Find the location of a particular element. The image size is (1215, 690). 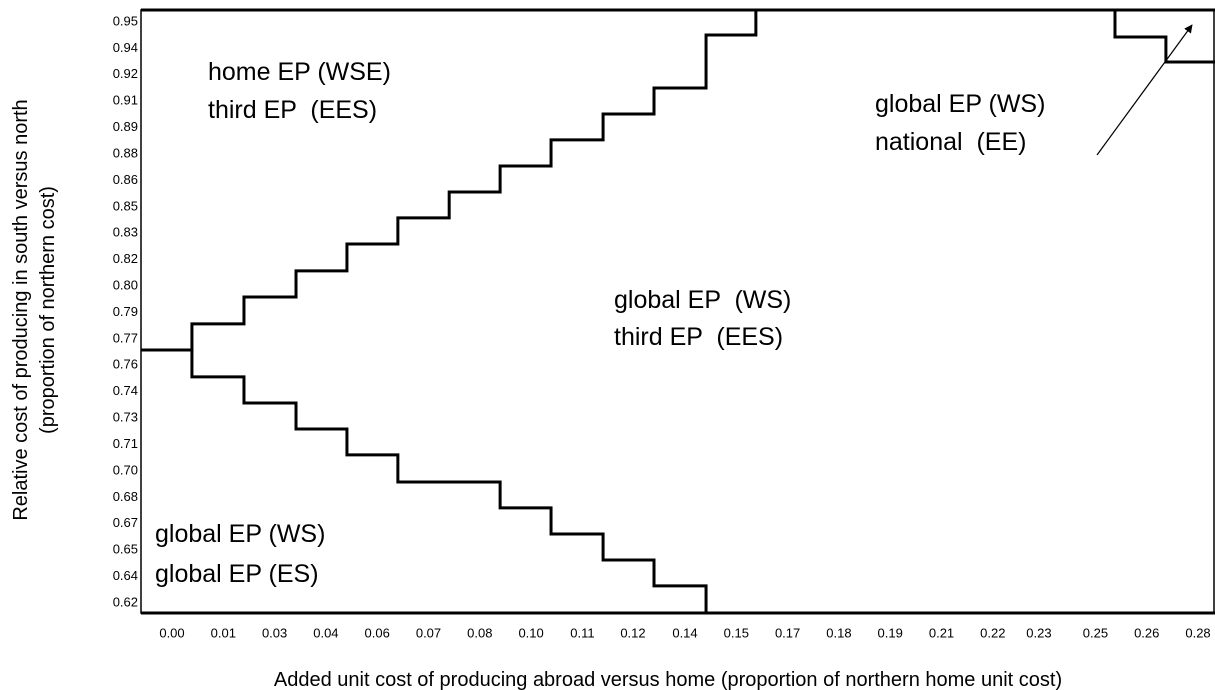

y-tick-label: 0.73 is located at coordinates (125, 417).